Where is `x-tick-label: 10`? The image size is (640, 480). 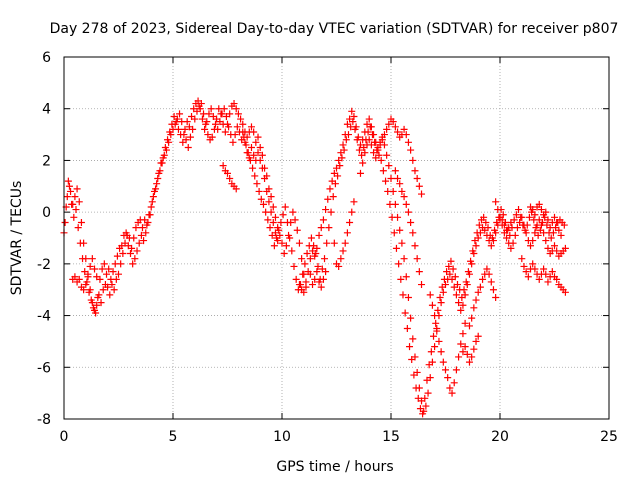 x-tick-label: 10 is located at coordinates (282, 437).